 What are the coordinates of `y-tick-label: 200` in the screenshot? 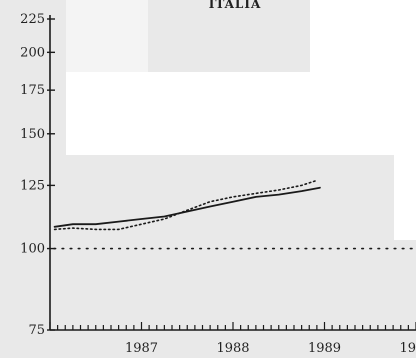 It's located at (32, 52).